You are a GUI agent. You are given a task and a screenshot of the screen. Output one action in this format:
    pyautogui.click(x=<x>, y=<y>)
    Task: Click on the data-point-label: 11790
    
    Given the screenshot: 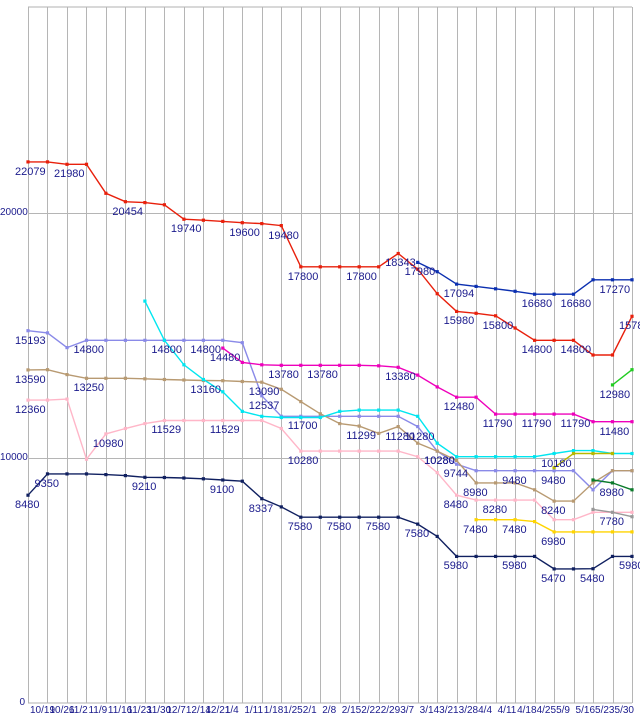 What is the action you would take?
    pyautogui.click(x=536, y=424)
    